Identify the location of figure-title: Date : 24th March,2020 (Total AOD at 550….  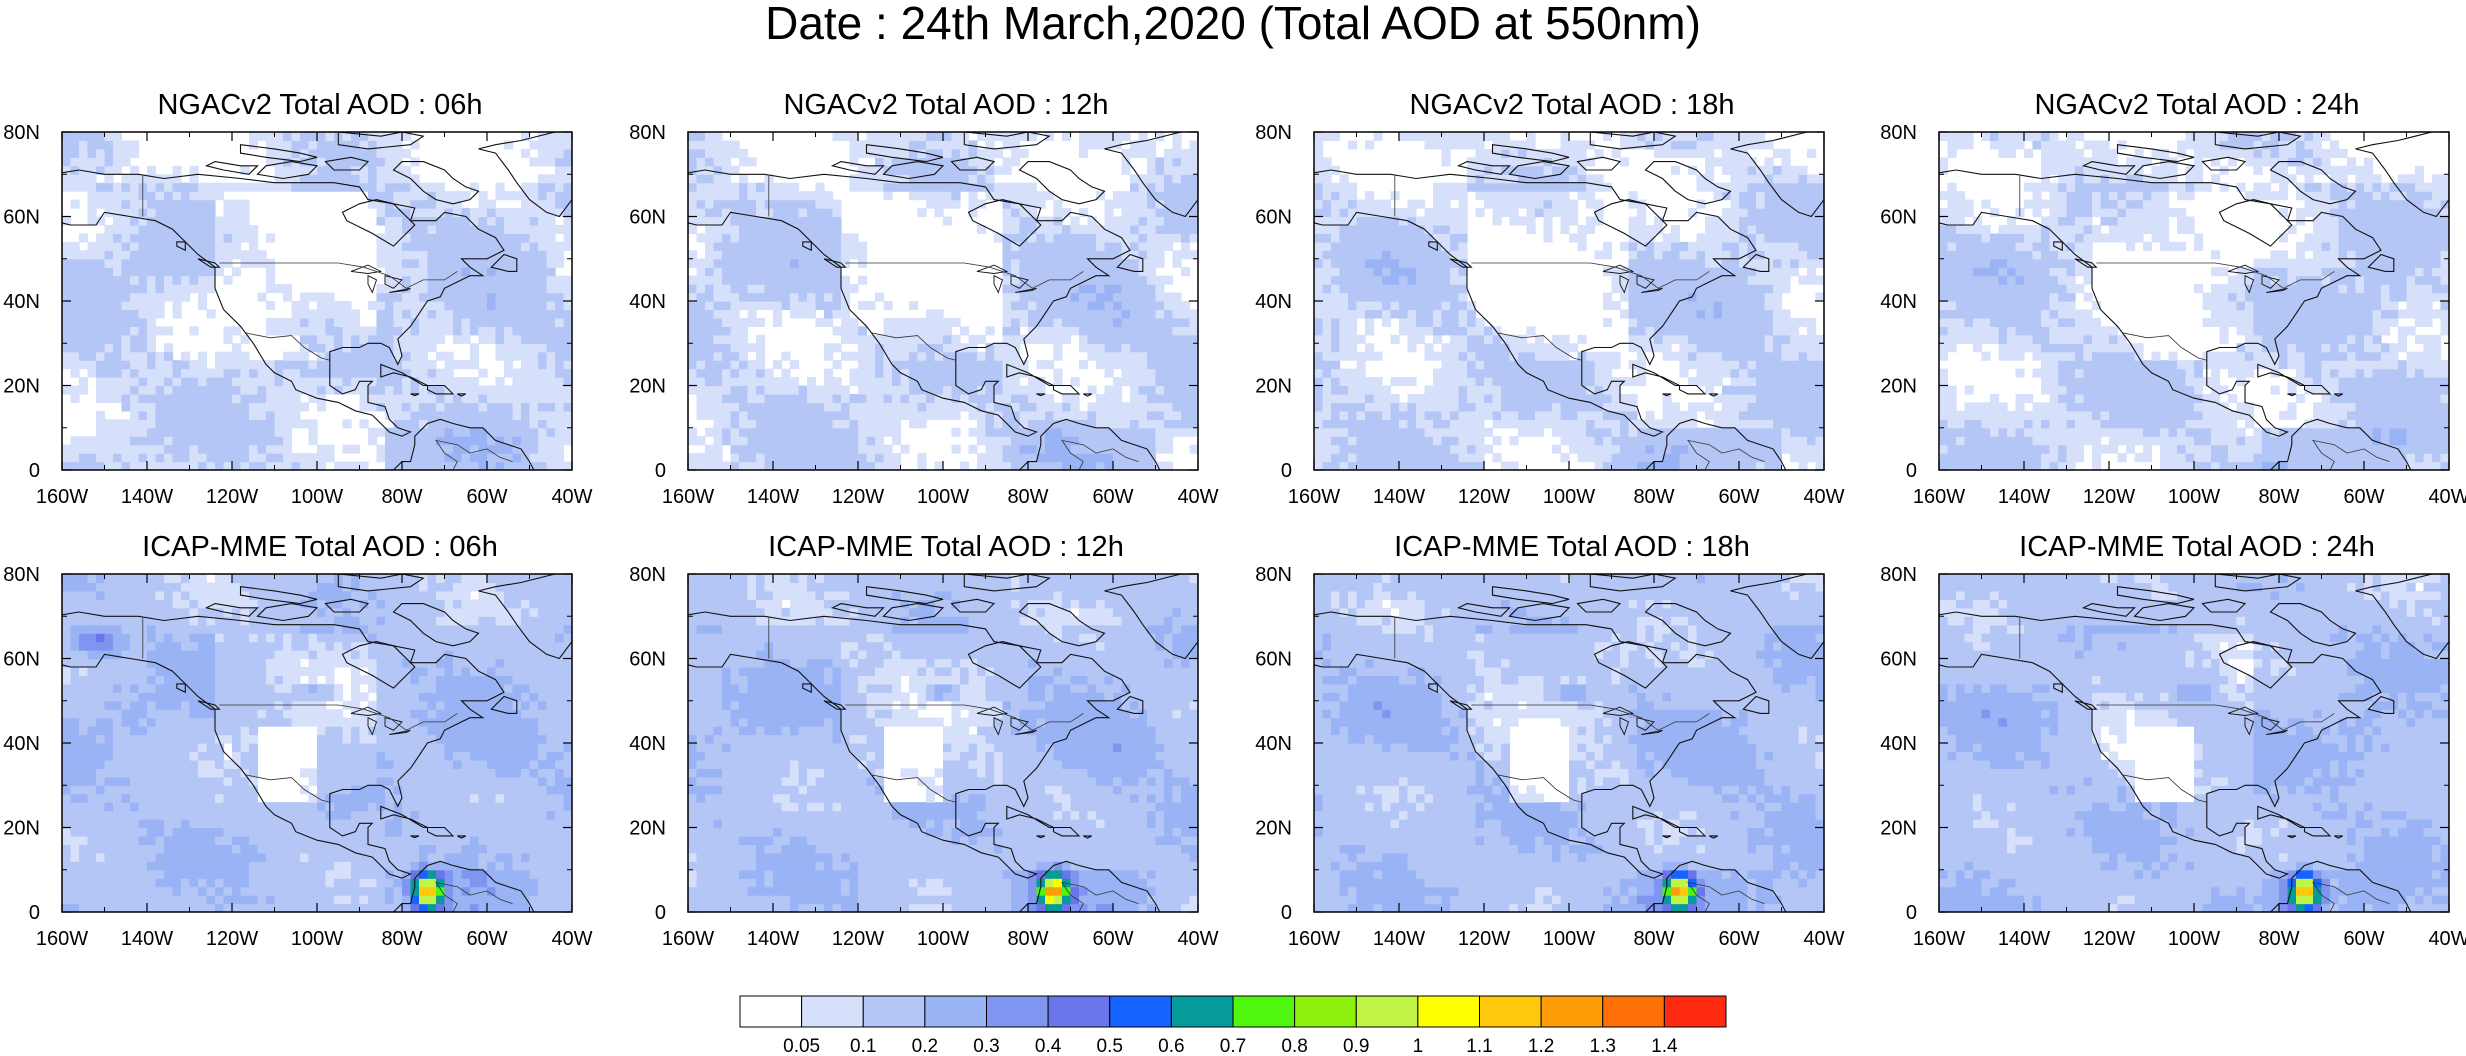
(1233, 24).